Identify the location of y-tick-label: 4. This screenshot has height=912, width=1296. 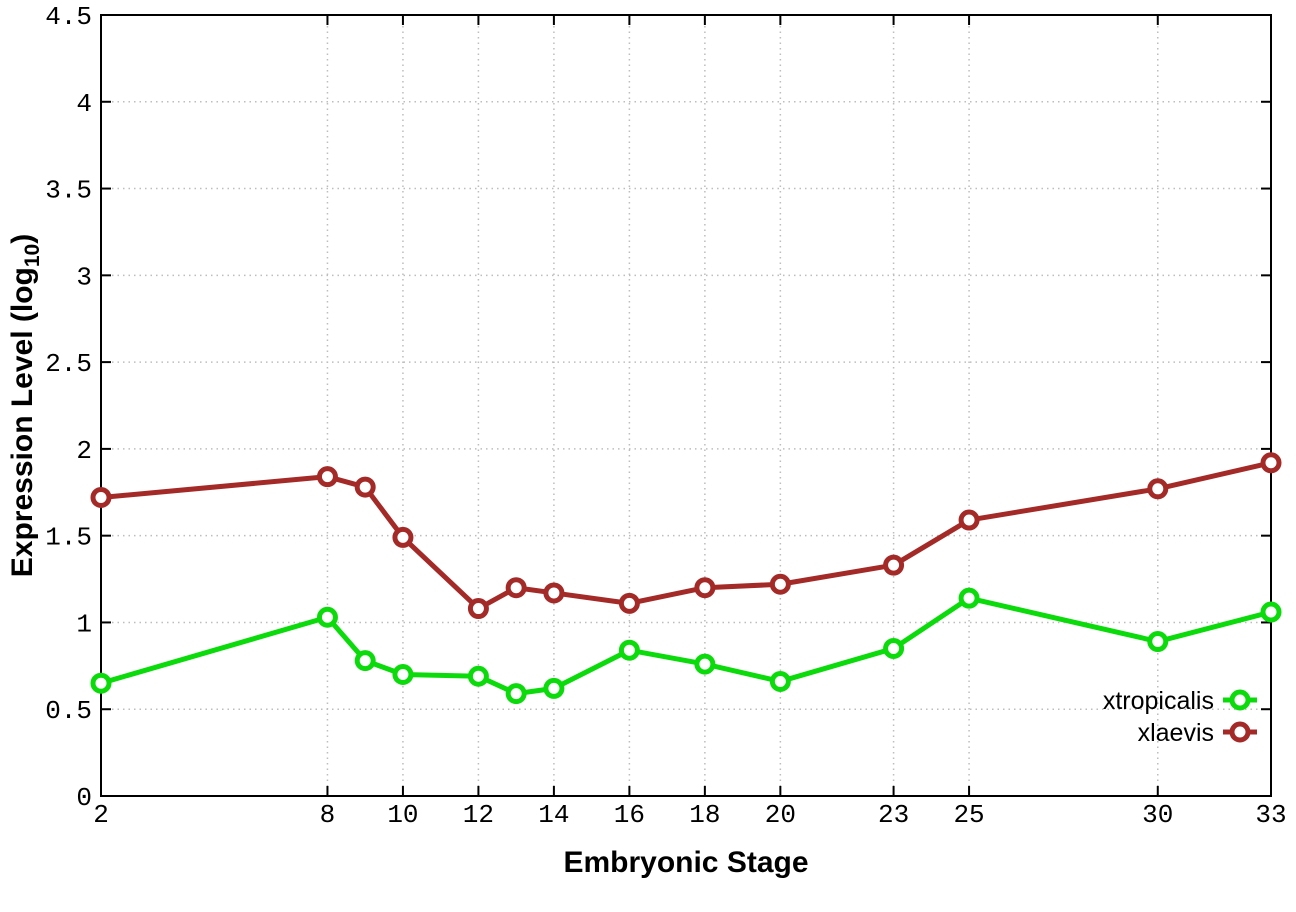
(84, 104).